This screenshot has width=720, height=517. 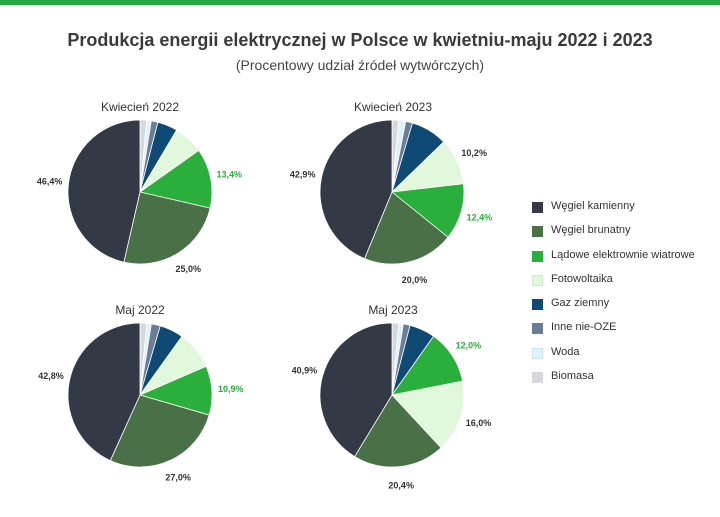 What do you see at coordinates (415, 280) in the screenshot?
I see `pie-data-label: 20,0%` at bounding box center [415, 280].